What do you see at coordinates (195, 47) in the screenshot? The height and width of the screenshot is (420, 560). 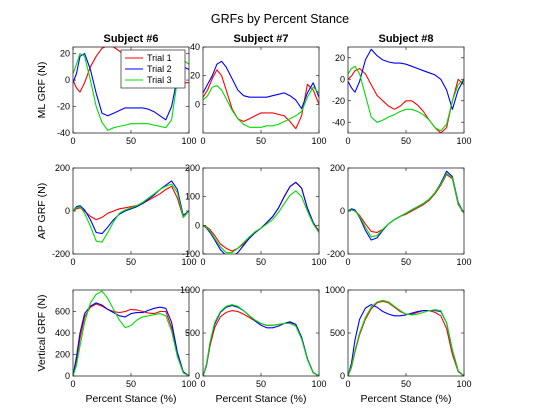 I see `y-tick-label: 40` at bounding box center [195, 47].